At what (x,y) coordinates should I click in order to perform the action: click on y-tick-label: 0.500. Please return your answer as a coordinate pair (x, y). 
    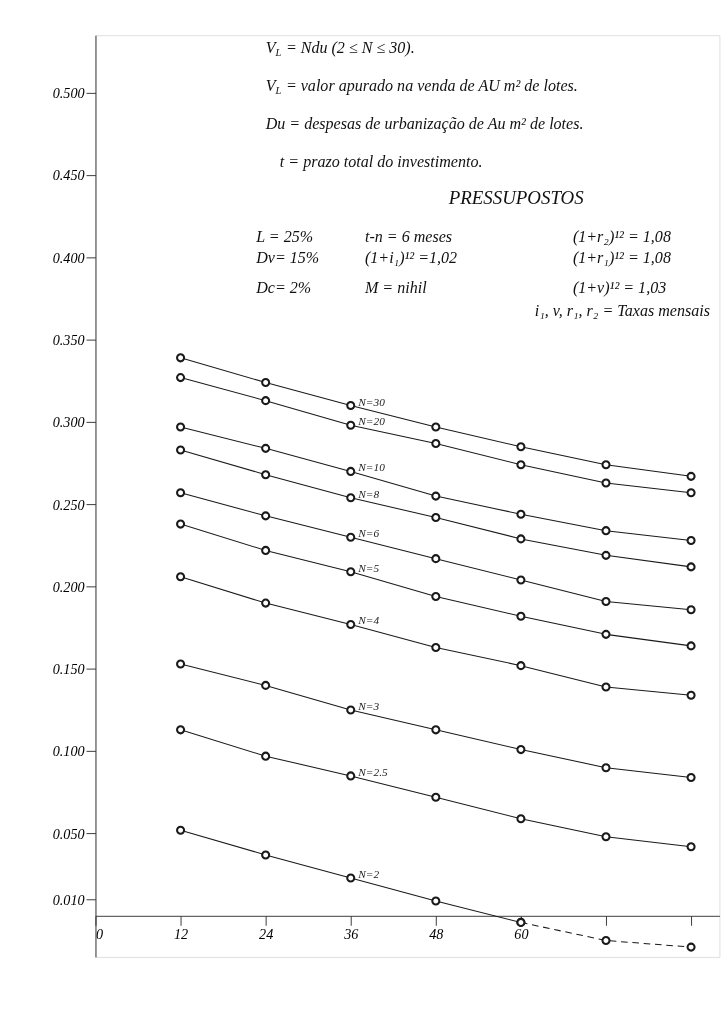
    Looking at the image, I should click on (68, 93).